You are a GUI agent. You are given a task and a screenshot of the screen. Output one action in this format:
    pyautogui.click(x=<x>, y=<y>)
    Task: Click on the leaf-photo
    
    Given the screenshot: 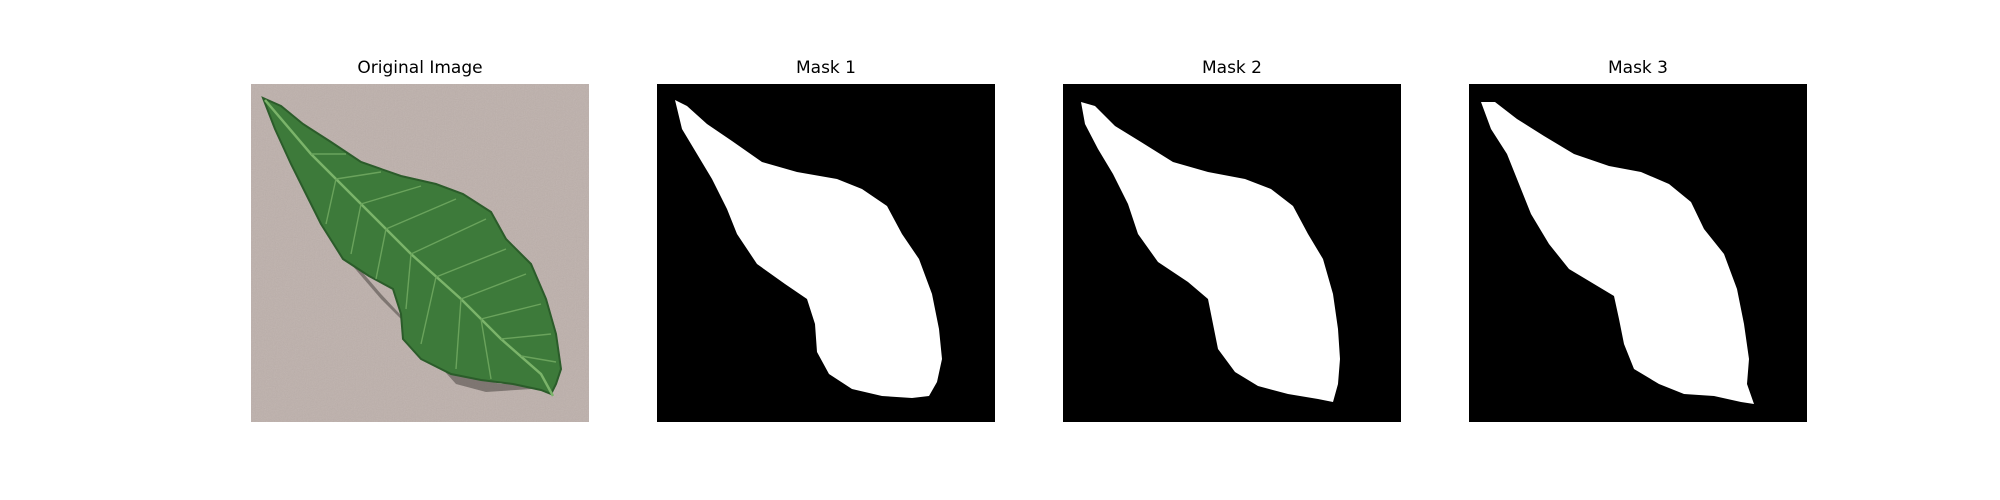 What is the action you would take?
    pyautogui.click(x=420, y=253)
    